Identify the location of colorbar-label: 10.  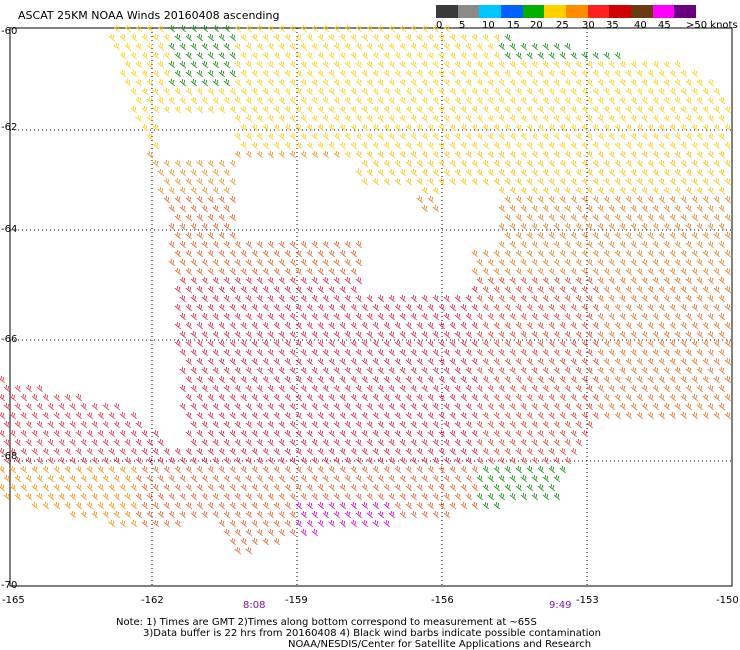
(488, 25).